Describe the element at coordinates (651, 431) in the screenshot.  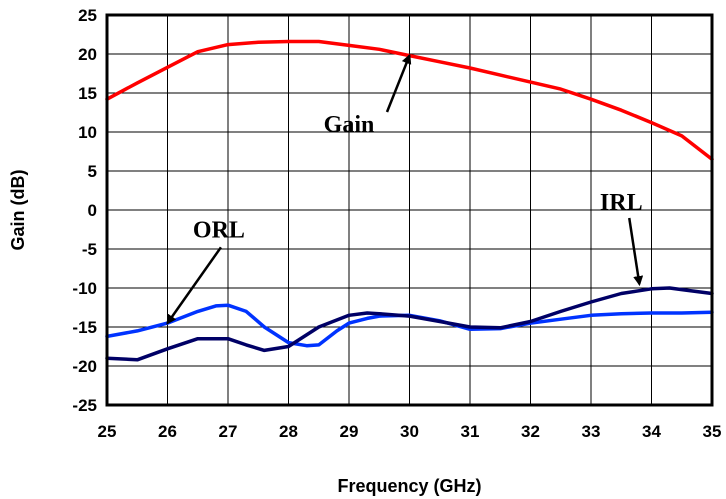
I see `x-tick-label: 34` at that location.